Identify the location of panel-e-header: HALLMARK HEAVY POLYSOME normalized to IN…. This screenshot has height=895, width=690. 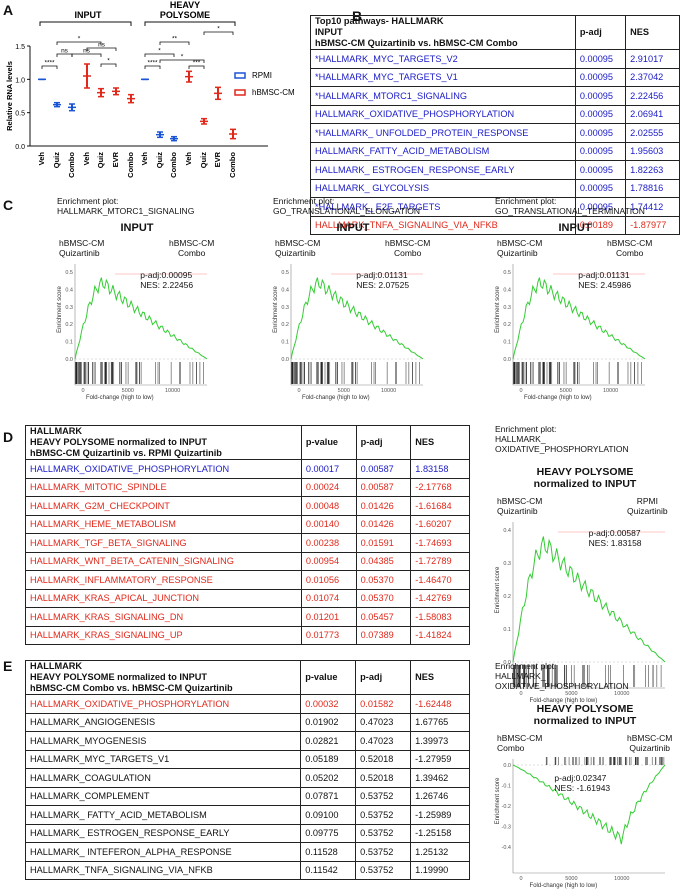
(163, 677).